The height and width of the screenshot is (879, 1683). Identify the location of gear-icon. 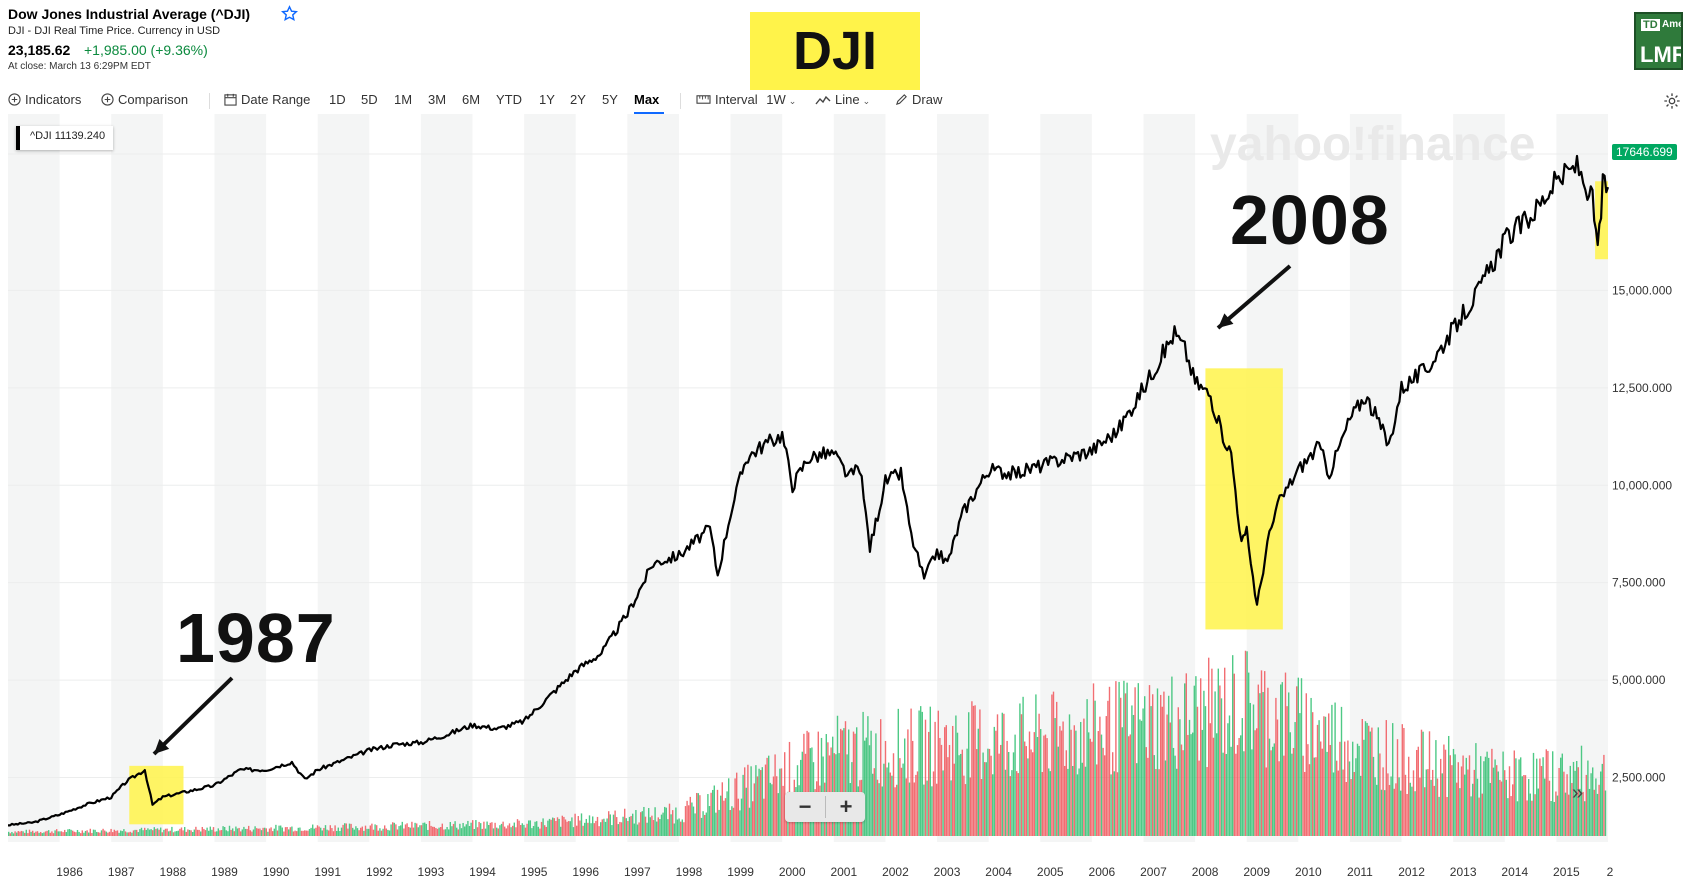
(1672, 101).